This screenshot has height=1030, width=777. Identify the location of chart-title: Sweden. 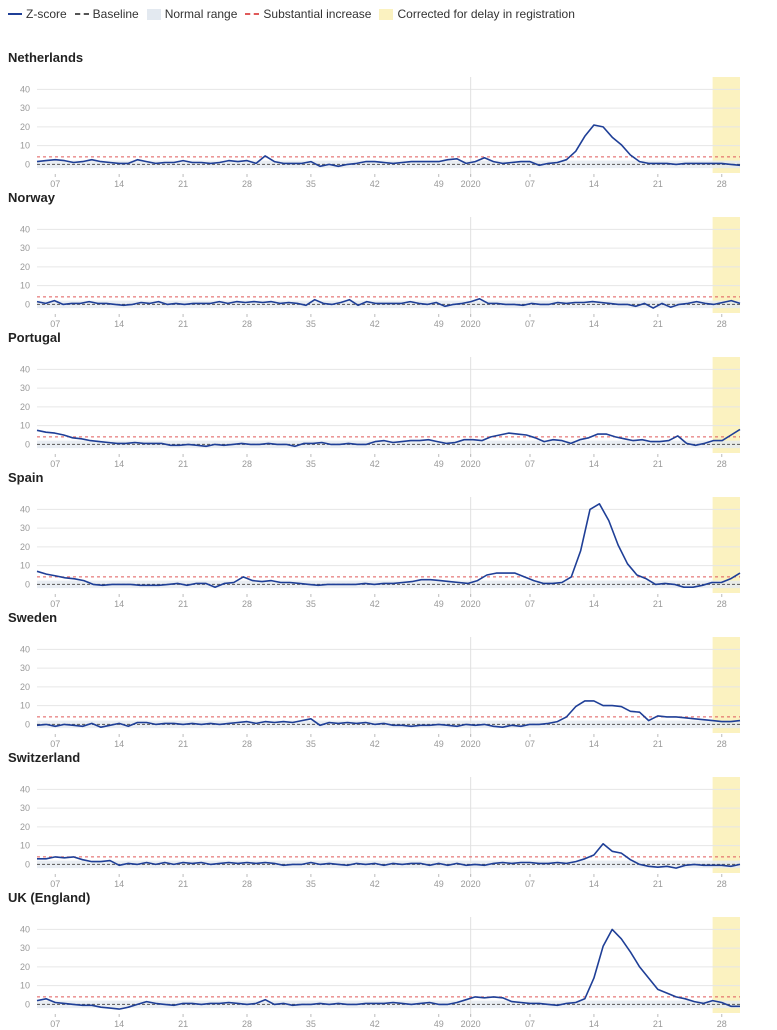
(33, 617).